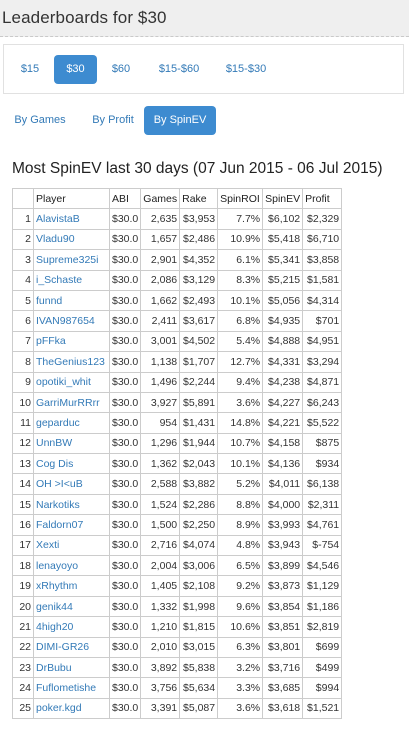  Describe the element at coordinates (283, 647) in the screenshot. I see `spinev-cell: $3,801` at that location.